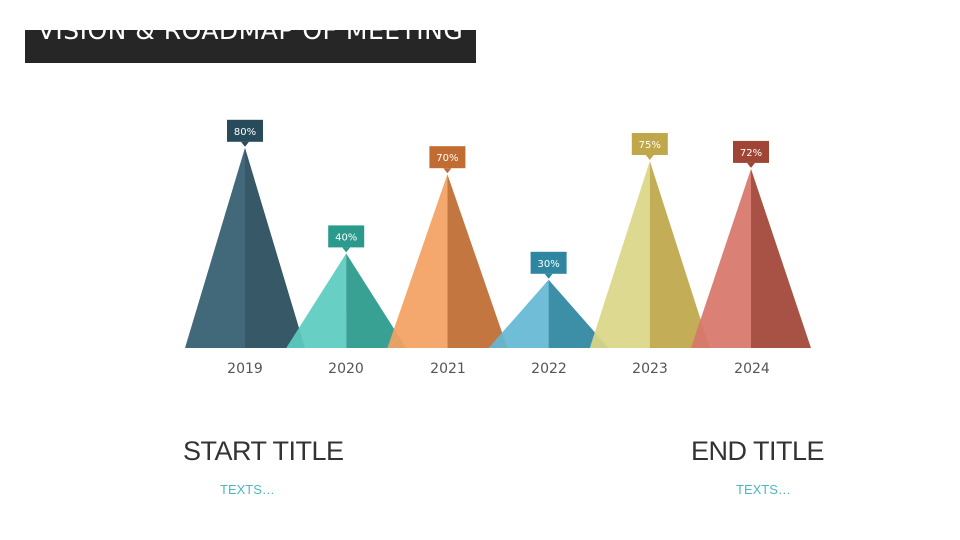 Image resolution: width=960 pixels, height=540 pixels. Describe the element at coordinates (250, 37) in the screenshot. I see `slide-title: VISION & ROADMAP OF MEETING` at that location.